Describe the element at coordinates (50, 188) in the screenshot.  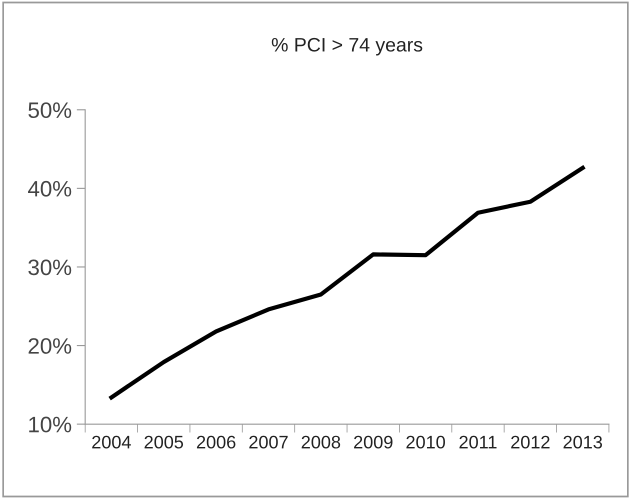
I see `y-tick-label: 40%` at that location.